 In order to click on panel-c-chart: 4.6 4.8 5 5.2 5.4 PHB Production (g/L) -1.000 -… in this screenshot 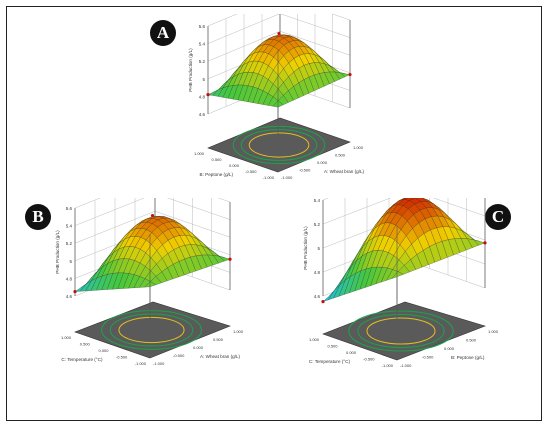, I will do `click(401, 283)`.